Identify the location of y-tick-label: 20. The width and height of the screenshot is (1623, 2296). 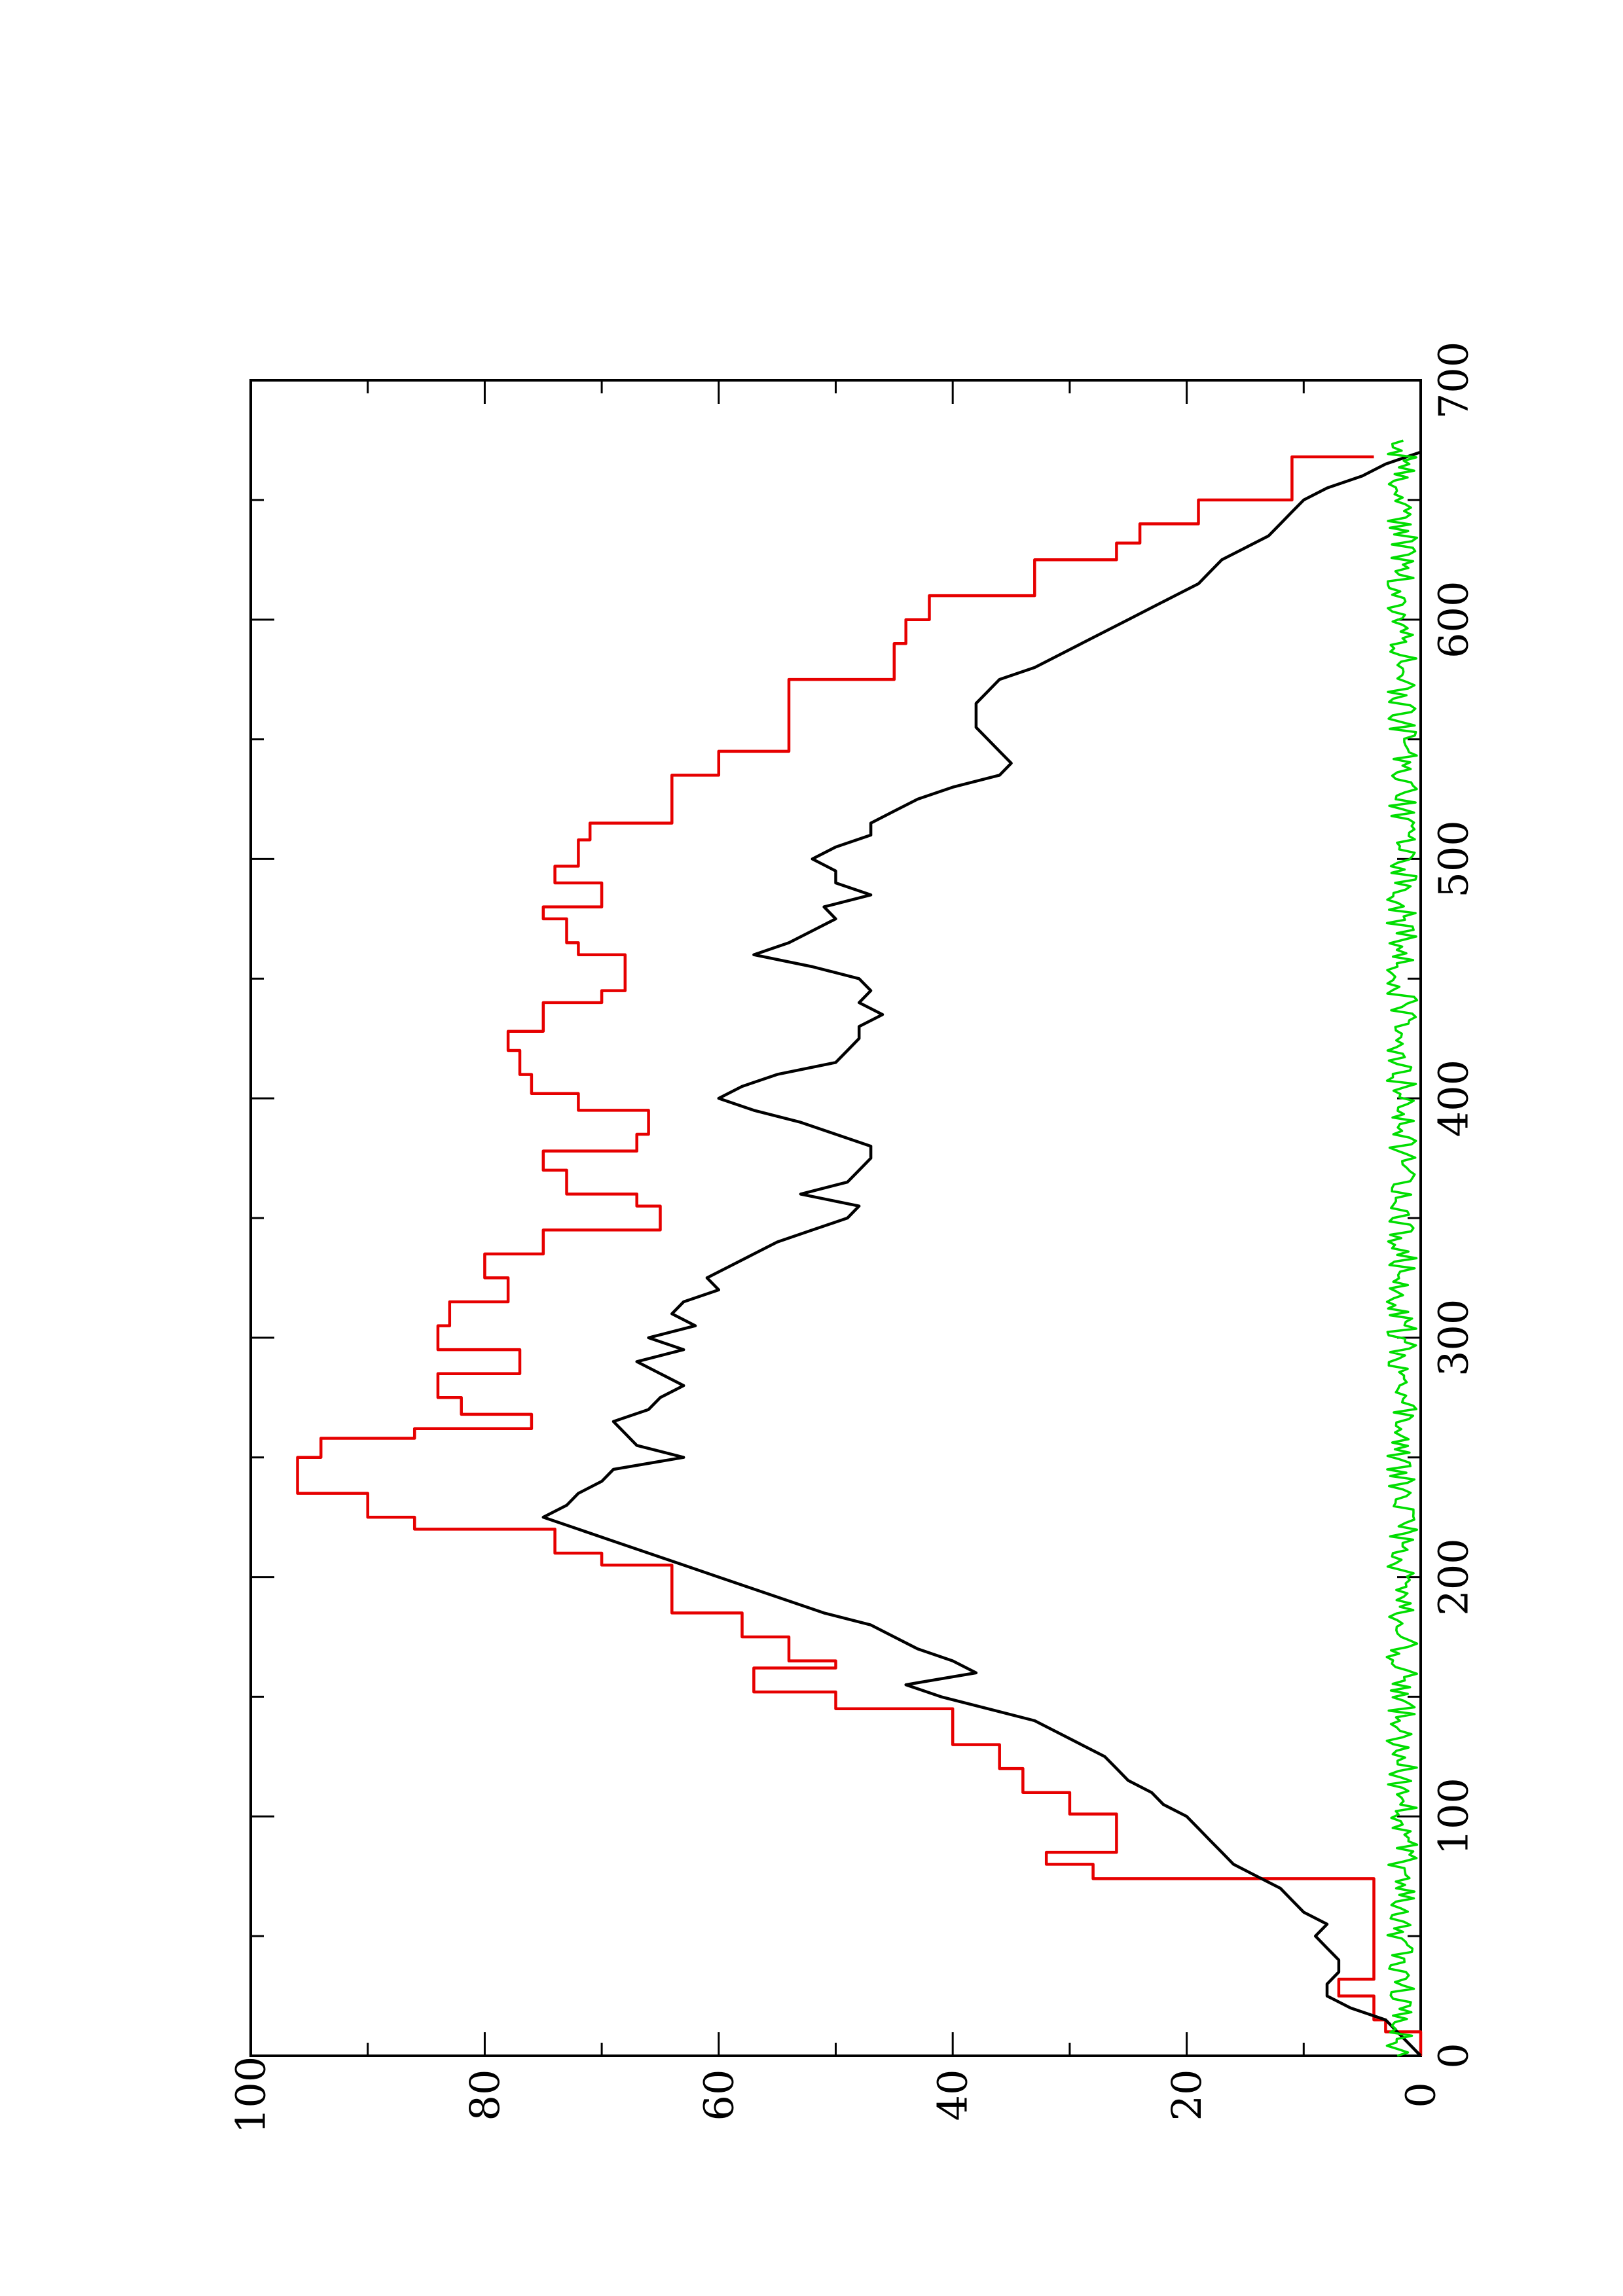
(1187, 2095).